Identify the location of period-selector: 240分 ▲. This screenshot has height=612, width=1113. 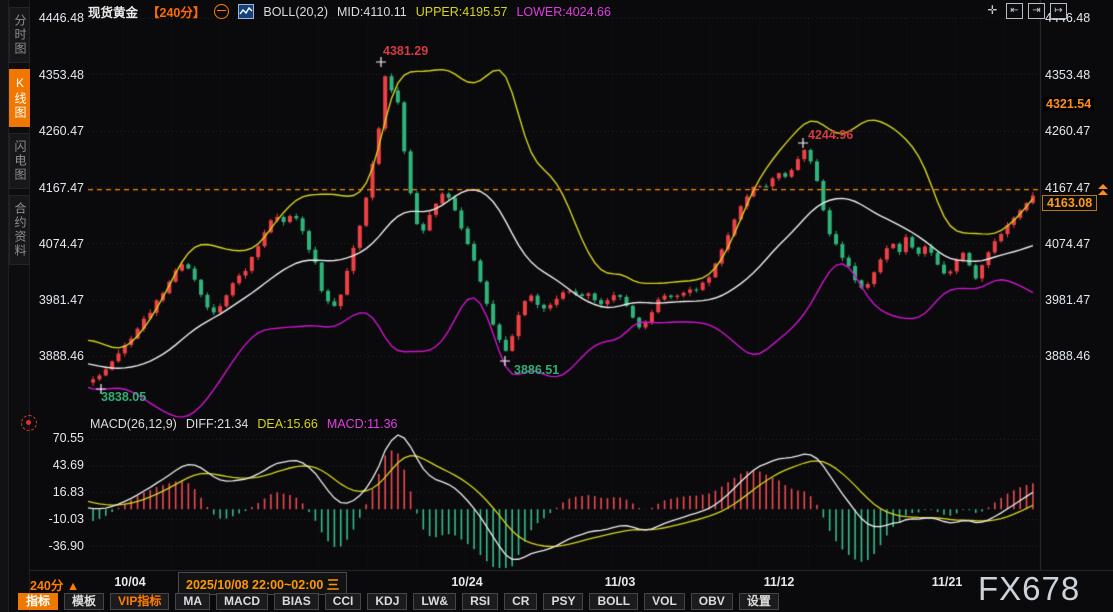
(55, 586).